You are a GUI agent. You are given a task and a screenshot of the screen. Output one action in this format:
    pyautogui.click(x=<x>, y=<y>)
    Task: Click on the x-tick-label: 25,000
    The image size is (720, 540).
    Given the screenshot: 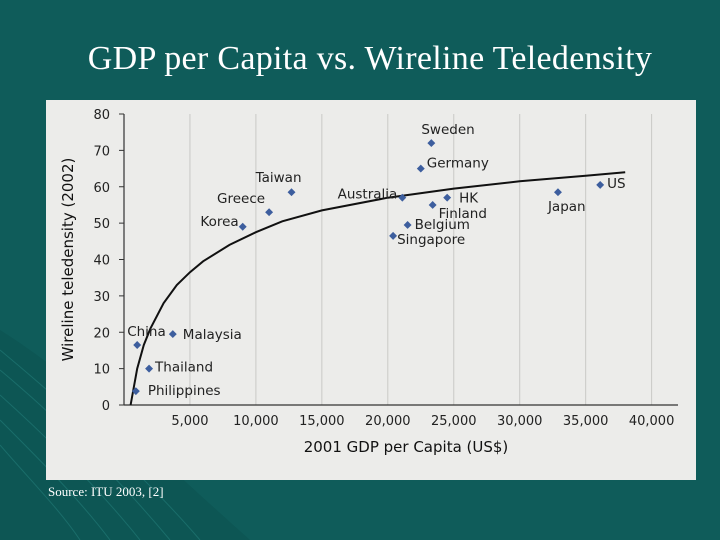 What is the action you would take?
    pyautogui.click(x=454, y=421)
    